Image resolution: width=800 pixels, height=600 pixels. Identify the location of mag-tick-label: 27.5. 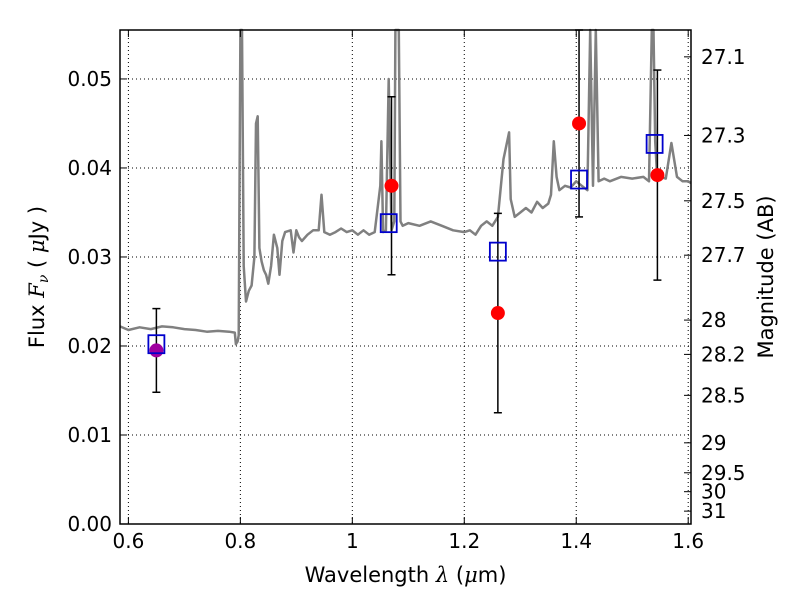
(723, 201).